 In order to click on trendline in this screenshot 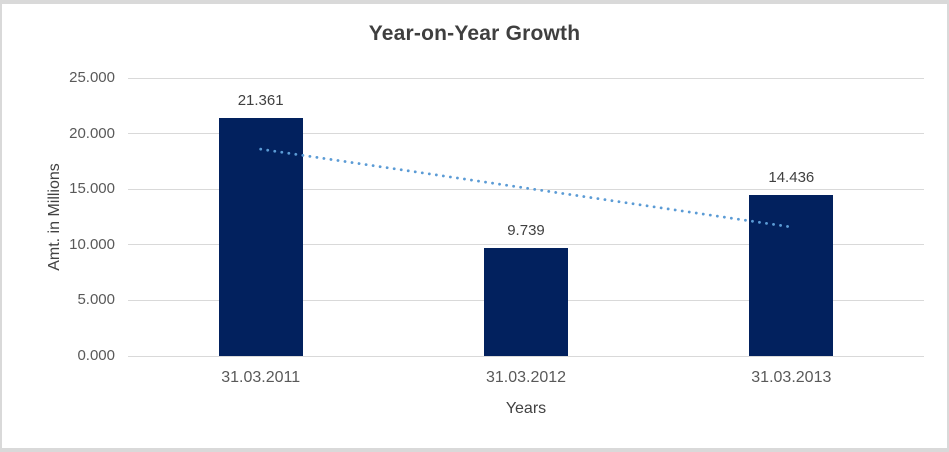, I will do `click(526, 188)`.